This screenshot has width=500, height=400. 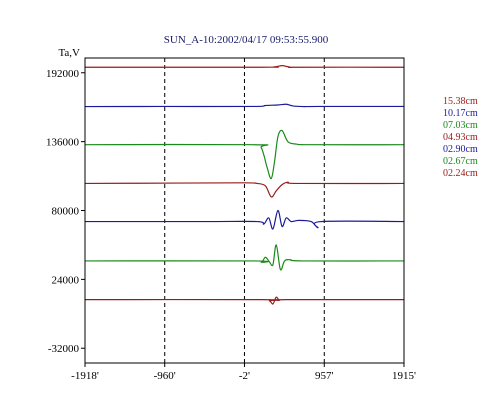 I want to click on series-line-02.24cm, so click(x=244, y=300).